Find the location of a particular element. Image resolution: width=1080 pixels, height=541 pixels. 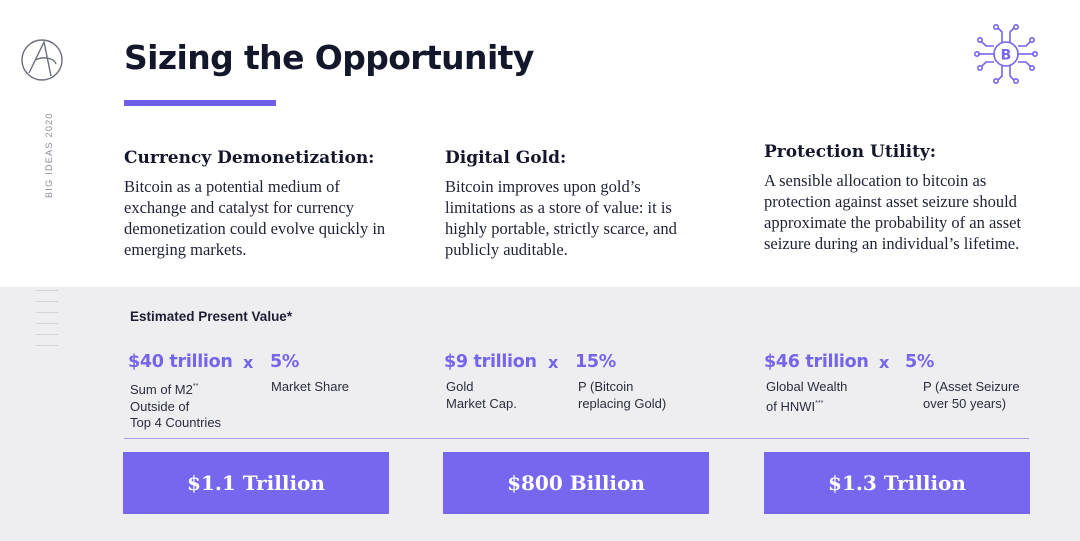

base-label-line: Top 4 Countries is located at coordinates (176, 422).